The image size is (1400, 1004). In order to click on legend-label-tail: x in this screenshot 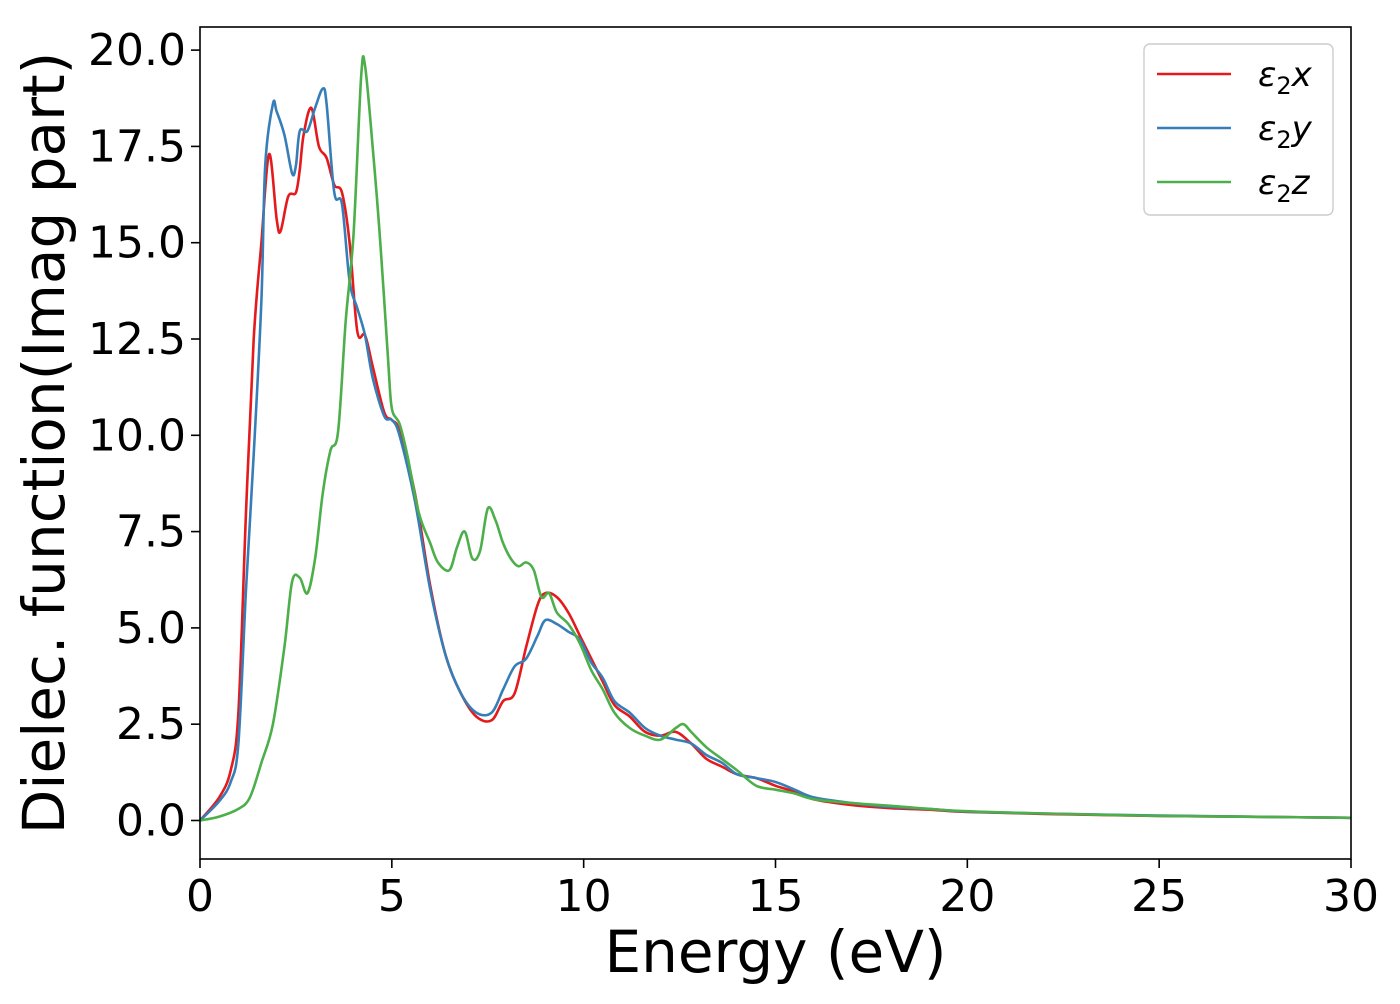, I will do `click(1302, 75)`.